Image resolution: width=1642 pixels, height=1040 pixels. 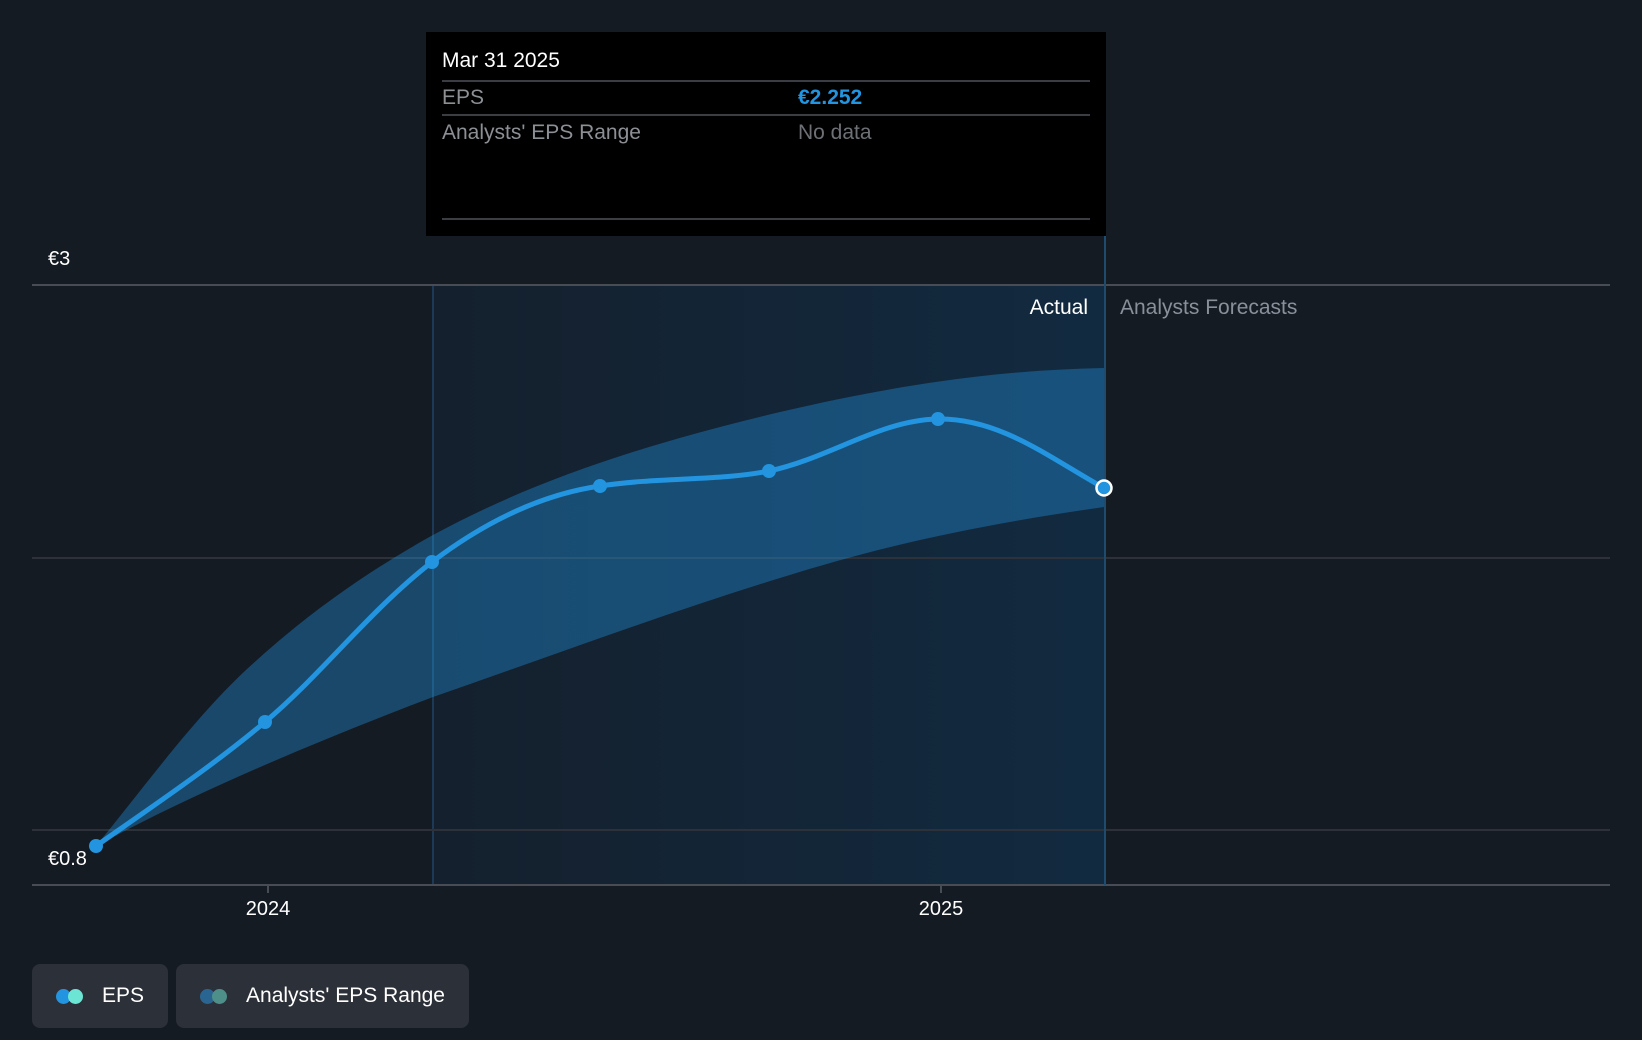 I want to click on eps-point-hovered, so click(x=1104, y=488).